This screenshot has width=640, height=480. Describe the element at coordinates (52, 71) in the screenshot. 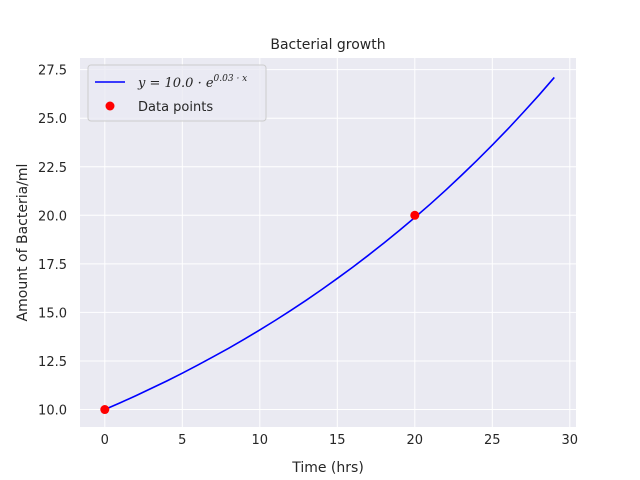

I see `y-tick-label: 27.5` at that location.